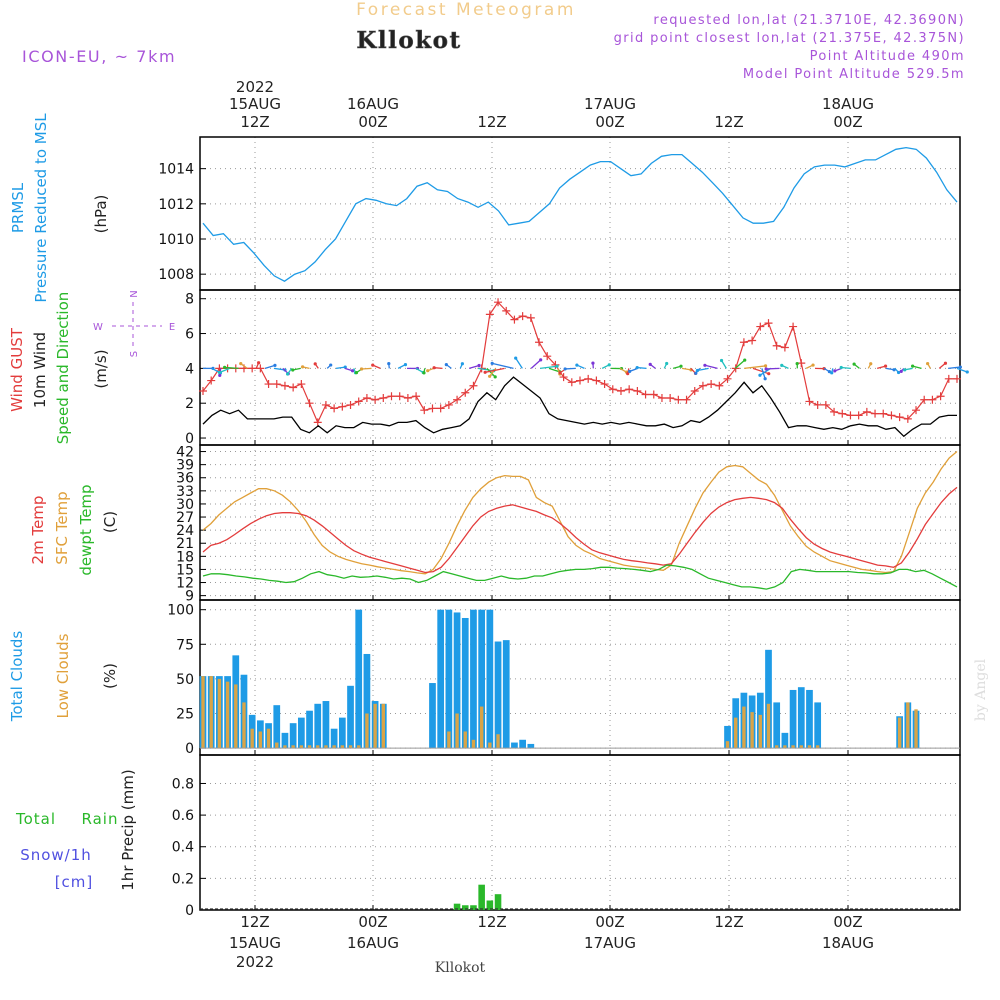  I want to click on y-tick-label: 12, so click(185, 584).